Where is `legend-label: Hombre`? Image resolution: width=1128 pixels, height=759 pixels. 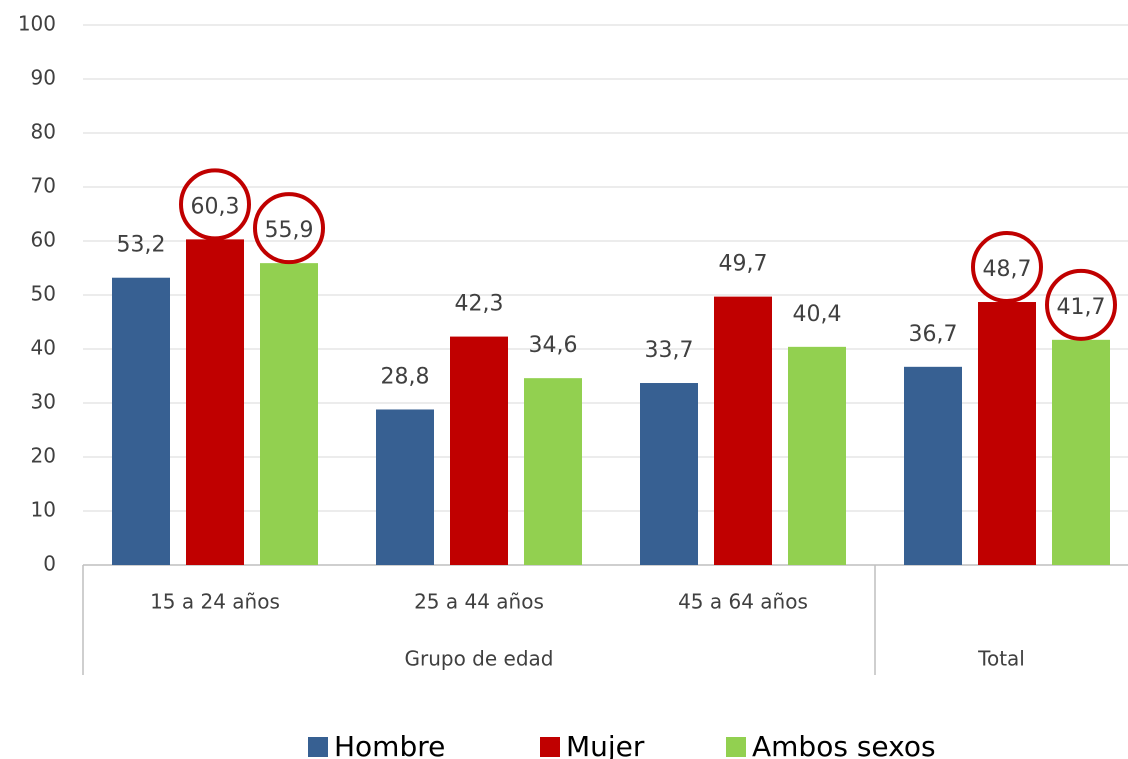
legend-label: Hombre is located at coordinates (389, 744).